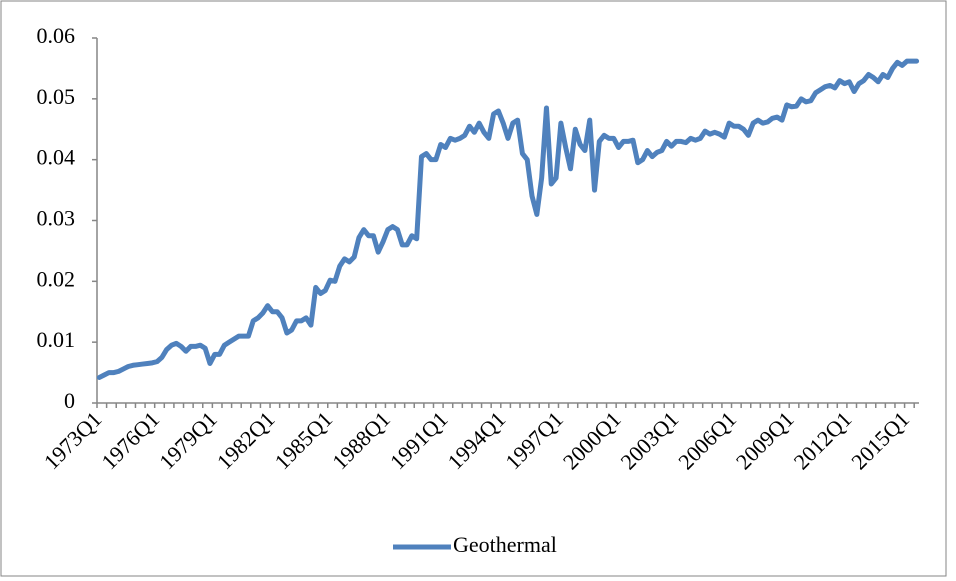 The width and height of the screenshot is (956, 581). What do you see at coordinates (56, 96) in the screenshot?
I see `y-tick-label: 0.05` at bounding box center [56, 96].